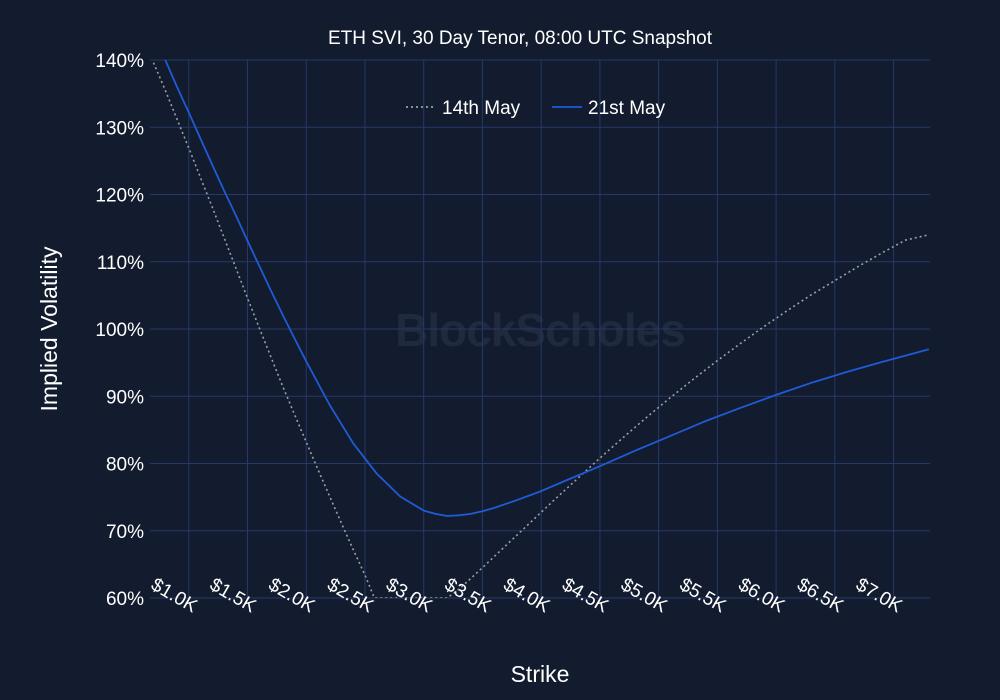  I want to click on x-tick-label: $5.0K, so click(644, 595).